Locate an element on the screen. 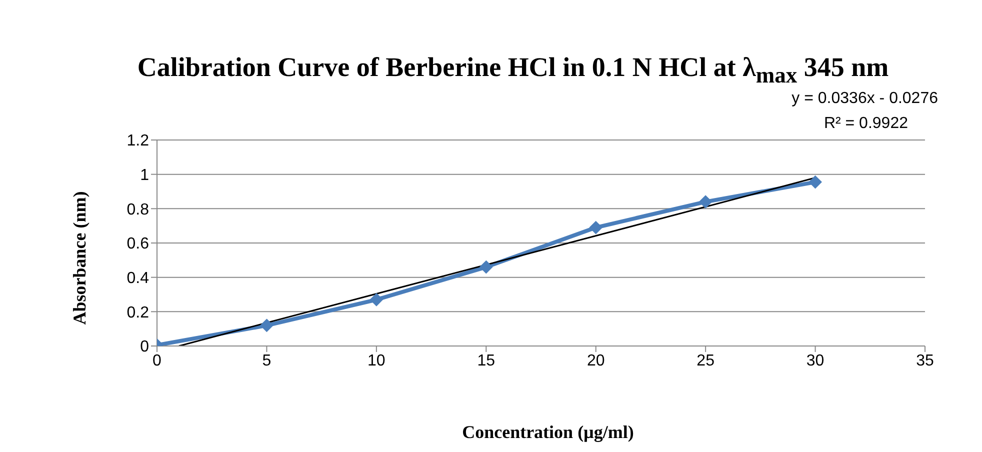  y-tick-label: 0.6 is located at coordinates (138, 244).